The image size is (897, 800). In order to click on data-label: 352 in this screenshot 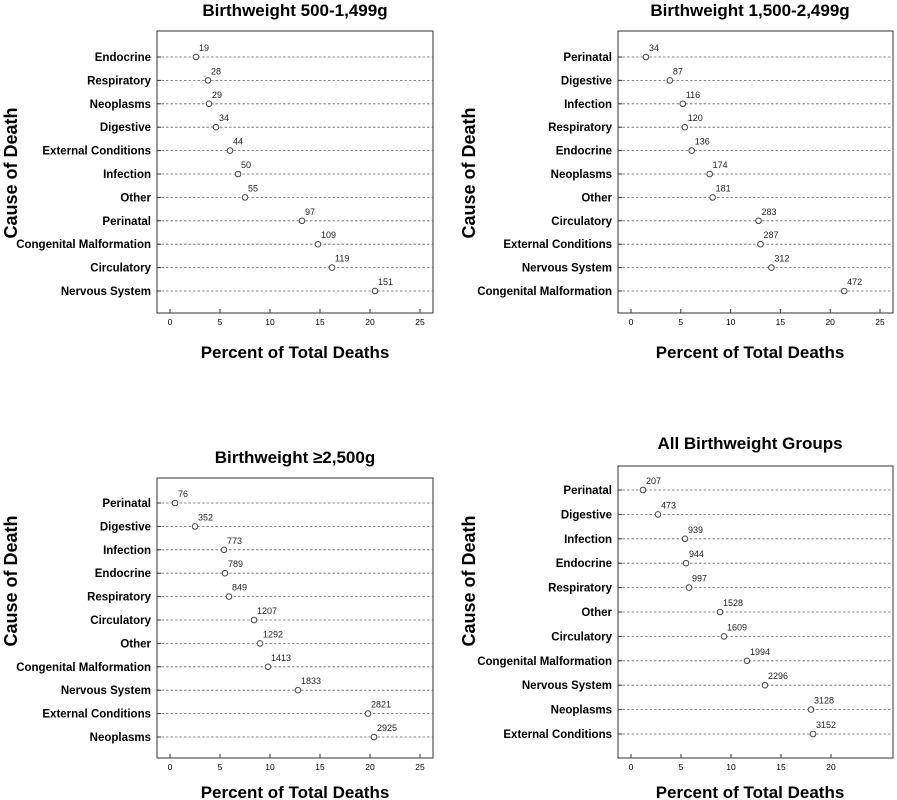, I will do `click(205, 517)`.